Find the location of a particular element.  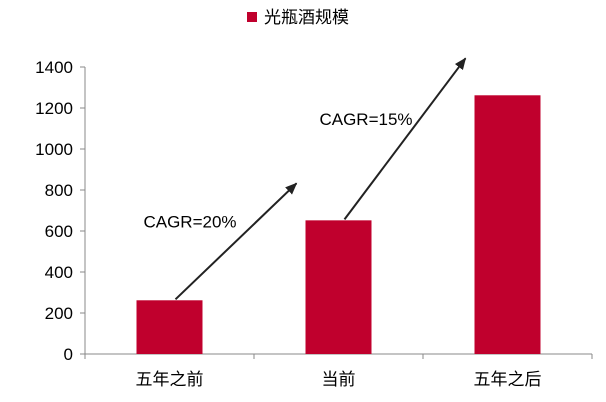

y-tick-label: 400 is located at coordinates (59, 272).